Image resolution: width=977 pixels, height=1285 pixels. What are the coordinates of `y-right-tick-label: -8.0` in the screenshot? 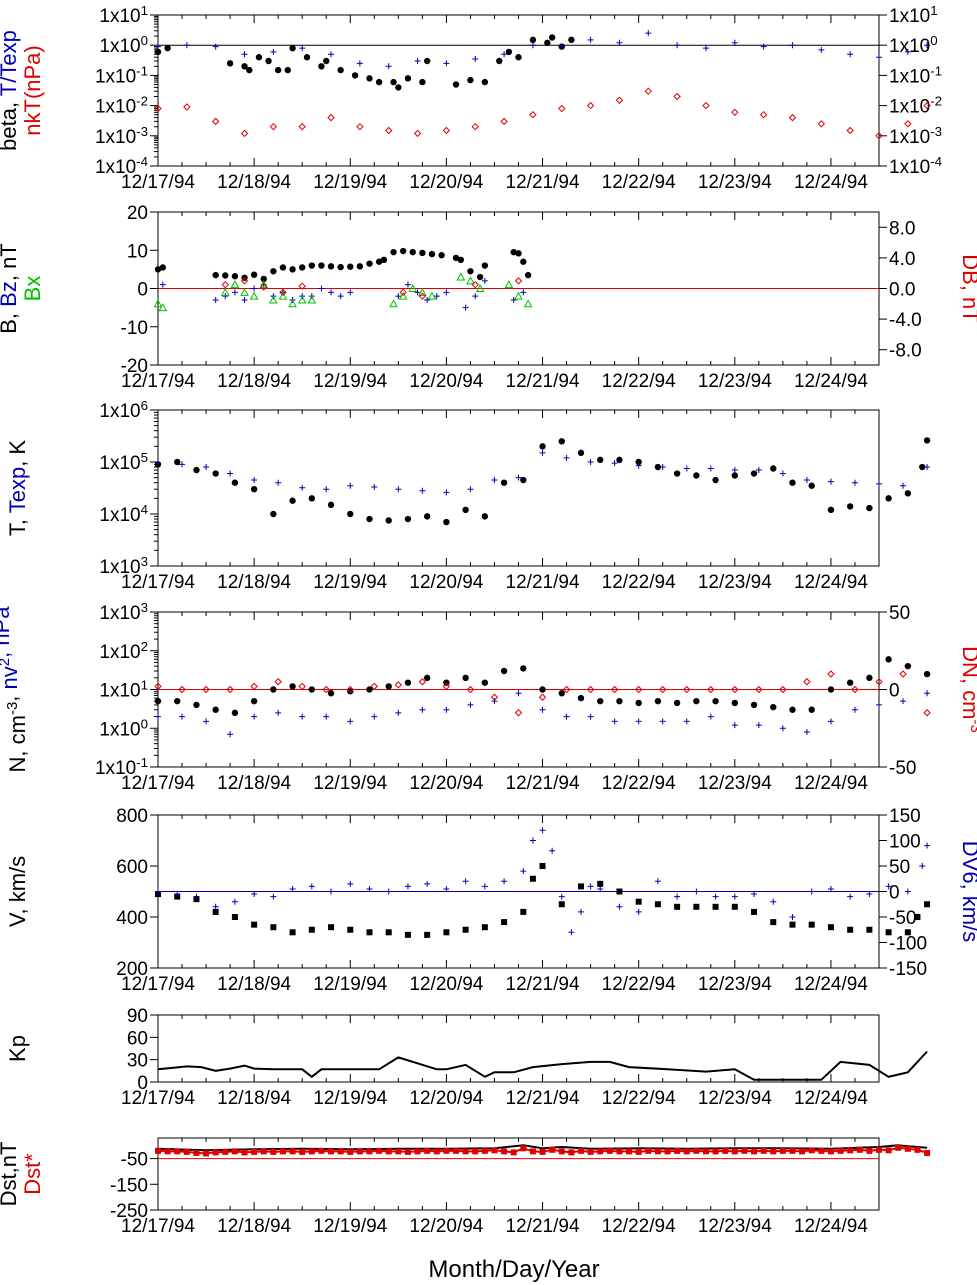 It's located at (905, 351).